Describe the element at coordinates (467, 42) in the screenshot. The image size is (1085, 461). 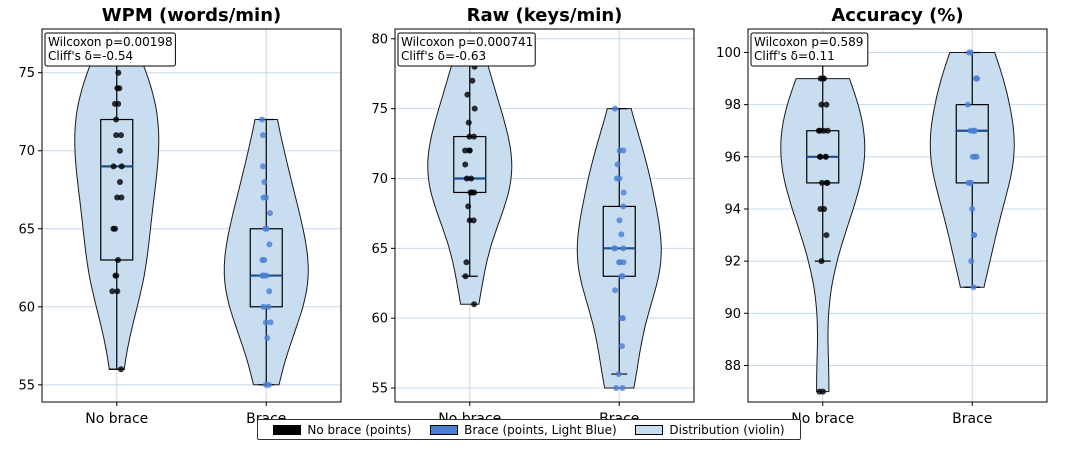
I see `stats-annotation-line: Wilcoxon p=0.000741` at that location.